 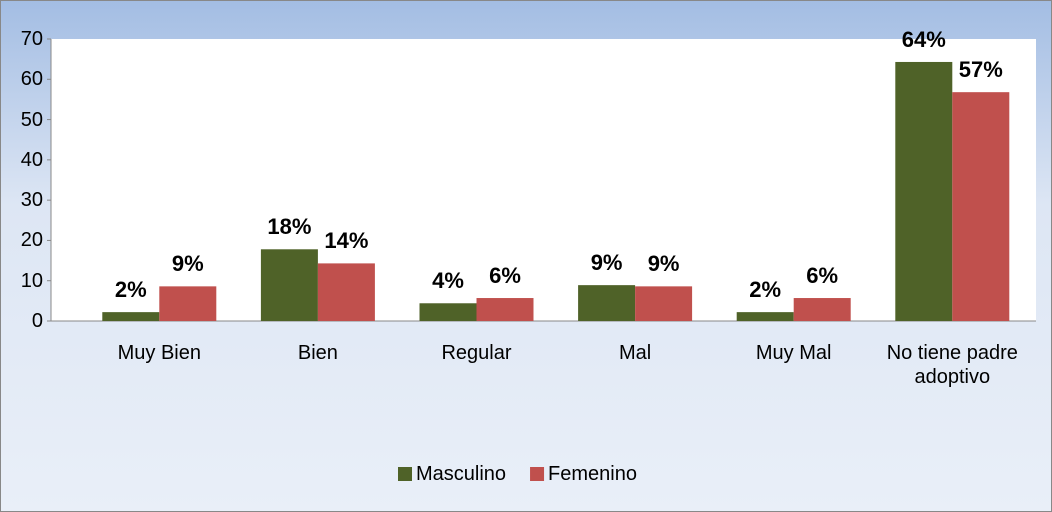 I want to click on y-tick-label: 60, so click(x=31, y=79).